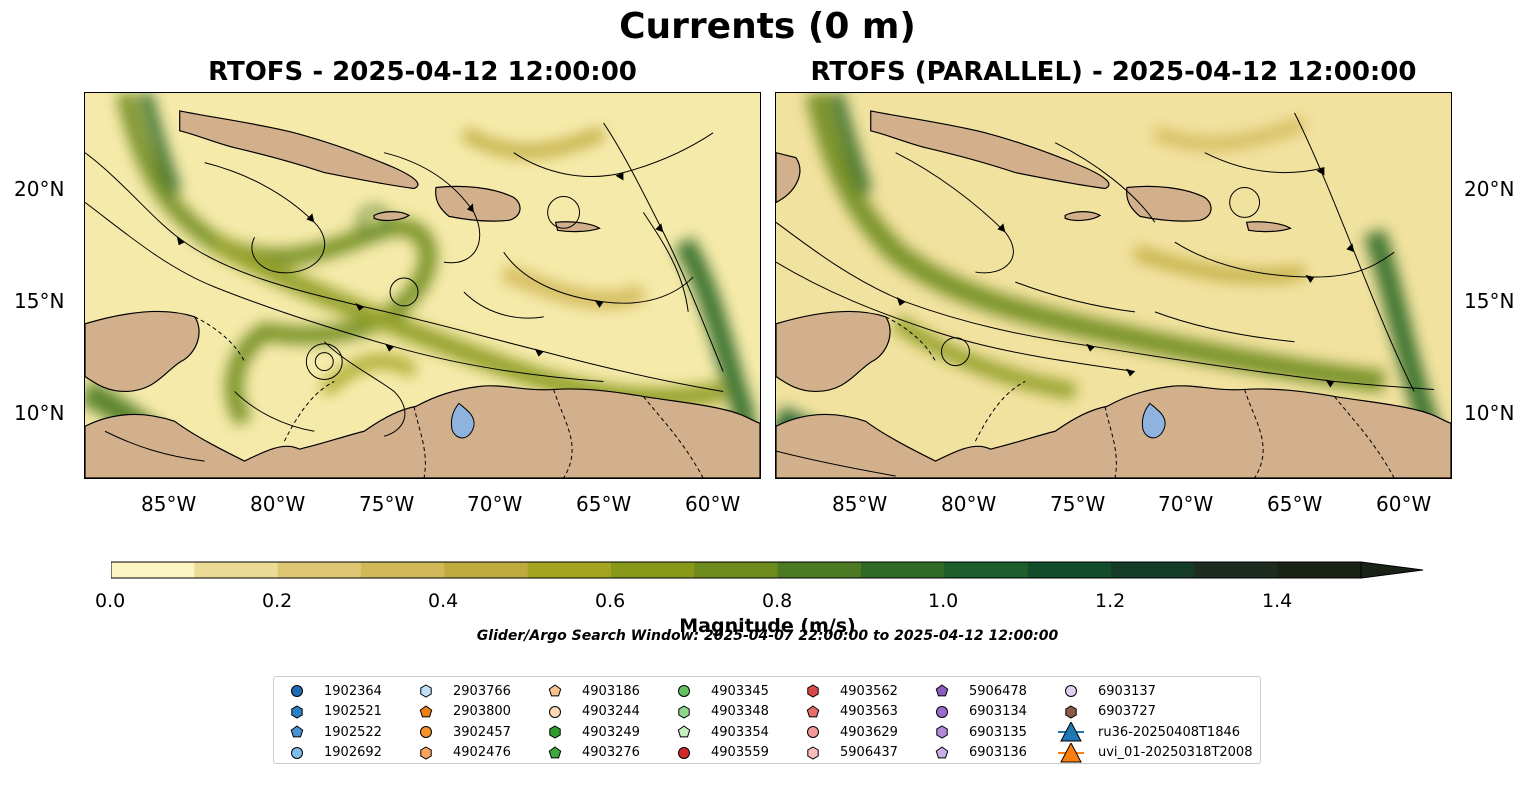  I want to click on x-tick-label: 70°W, so click(1186, 504).